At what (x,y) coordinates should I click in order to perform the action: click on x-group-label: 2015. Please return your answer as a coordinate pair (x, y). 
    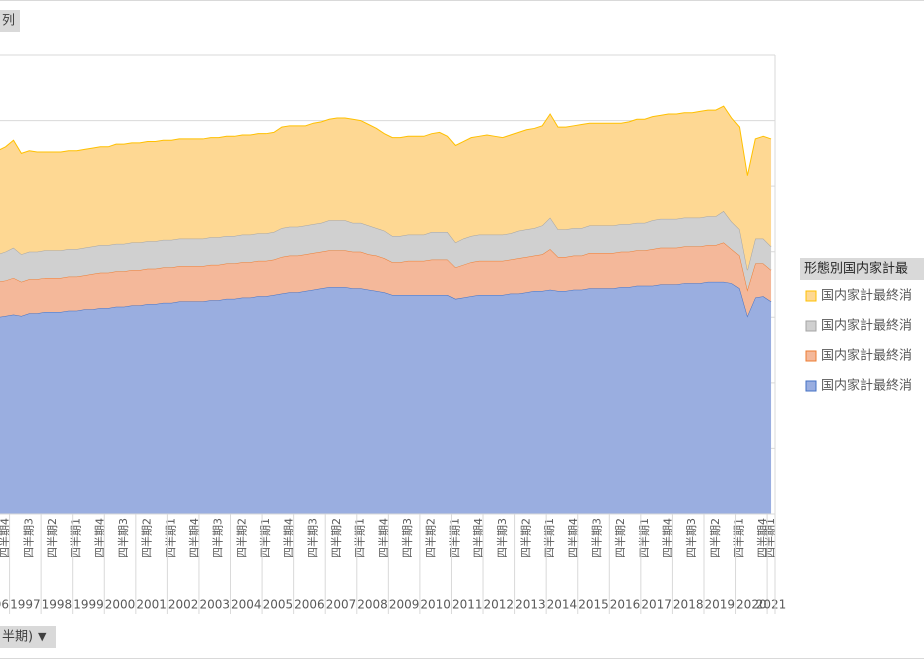
    Looking at the image, I should click on (593, 605).